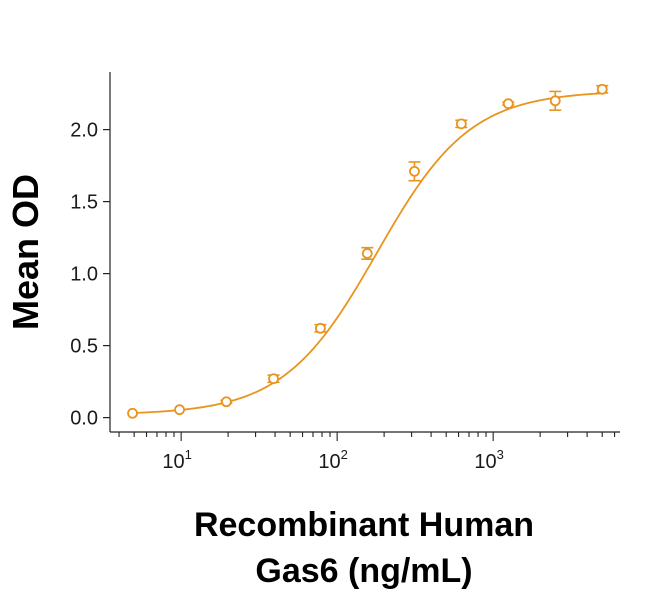 This screenshot has width=650, height=592. What do you see at coordinates (344, 454) in the screenshot?
I see `x-tick-exponent: 2` at bounding box center [344, 454].